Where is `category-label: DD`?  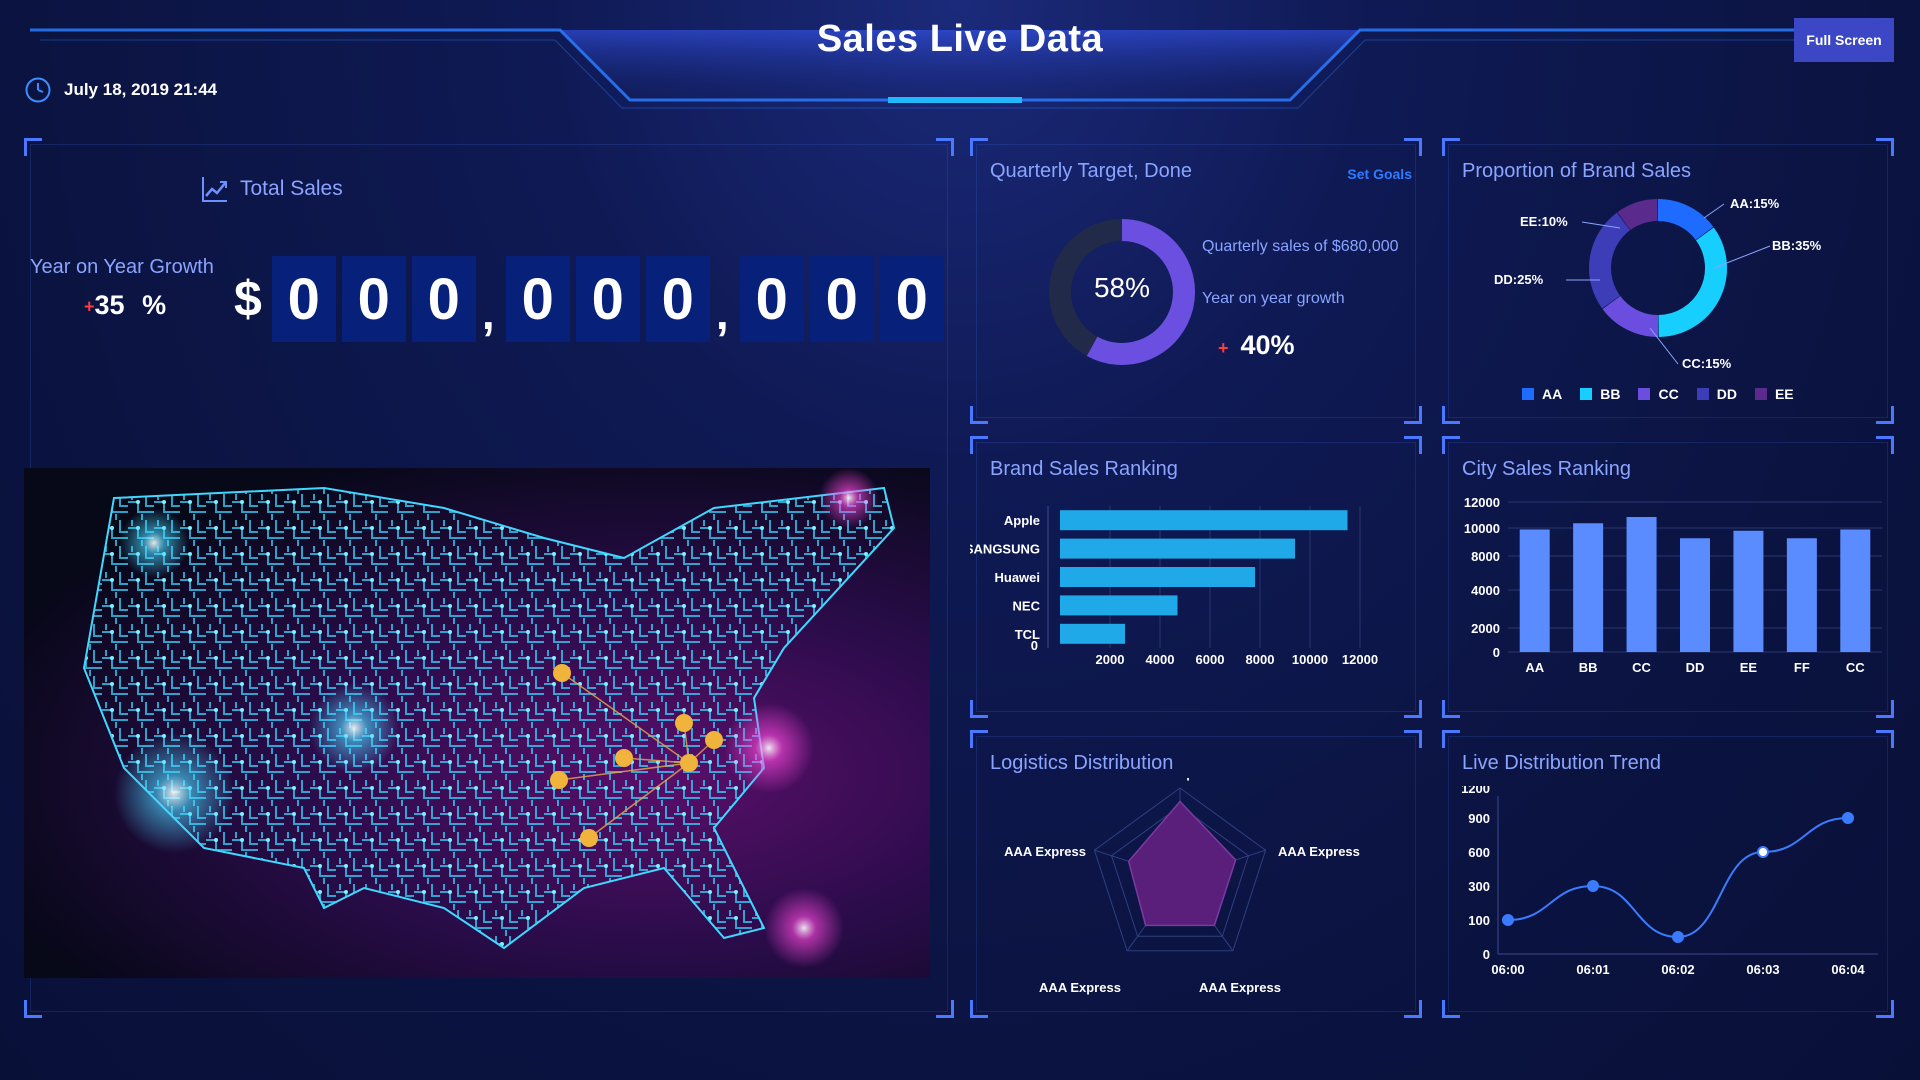
category-label: DD is located at coordinates (1695, 667).